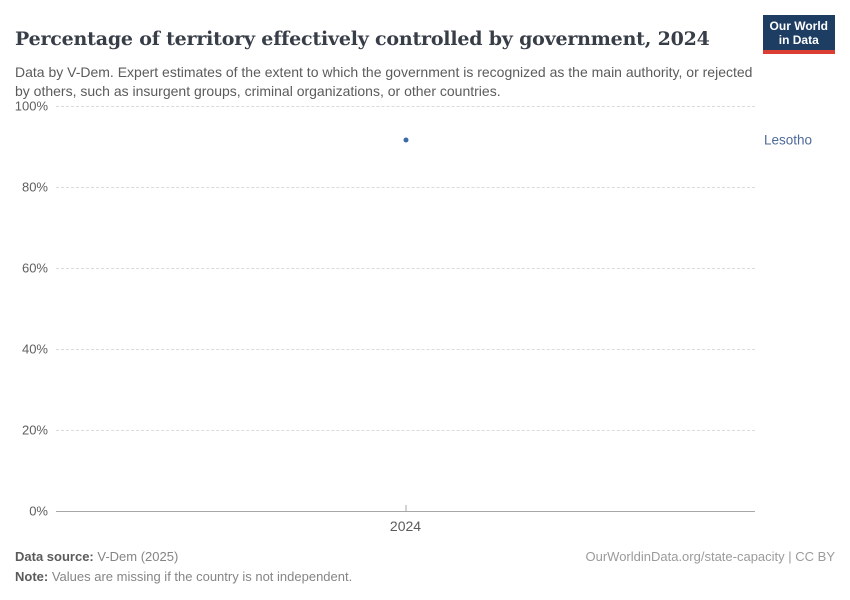 This screenshot has height=600, width=850. What do you see at coordinates (34, 187) in the screenshot?
I see `y-axis-tick-label: 80%` at bounding box center [34, 187].